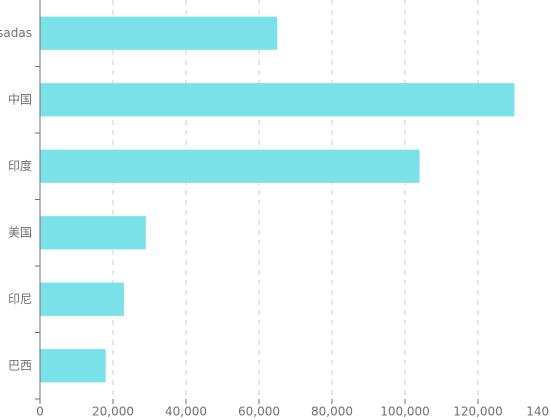  What do you see at coordinates (40, 412) in the screenshot?
I see `x-tick-label: 0` at bounding box center [40, 412].